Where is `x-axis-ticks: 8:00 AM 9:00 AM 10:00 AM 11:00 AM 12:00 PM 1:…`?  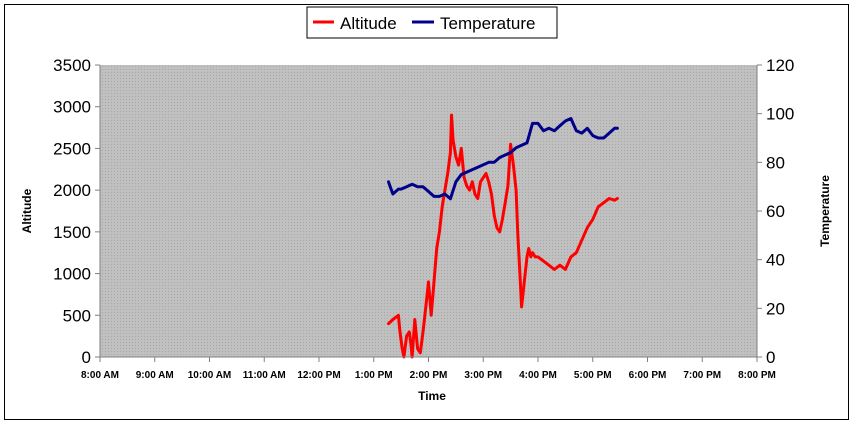 x-axis-ticks: 8:00 AM 9:00 AM 10:00 AM 11:00 AM 12:00 PM 1:… is located at coordinates (428, 369).